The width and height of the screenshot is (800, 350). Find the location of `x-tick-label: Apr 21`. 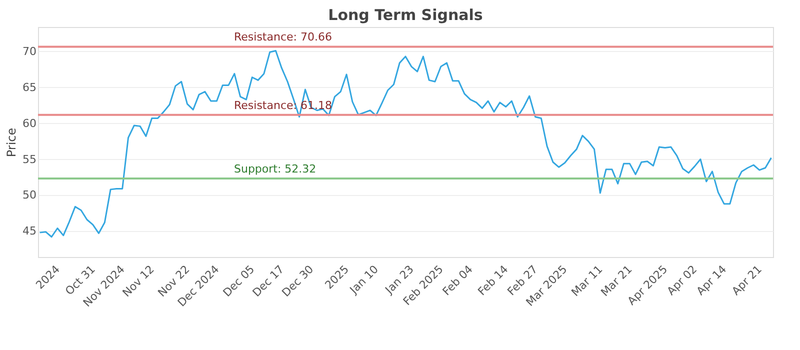

x-tick-label: Apr 21 is located at coordinates (746, 280).